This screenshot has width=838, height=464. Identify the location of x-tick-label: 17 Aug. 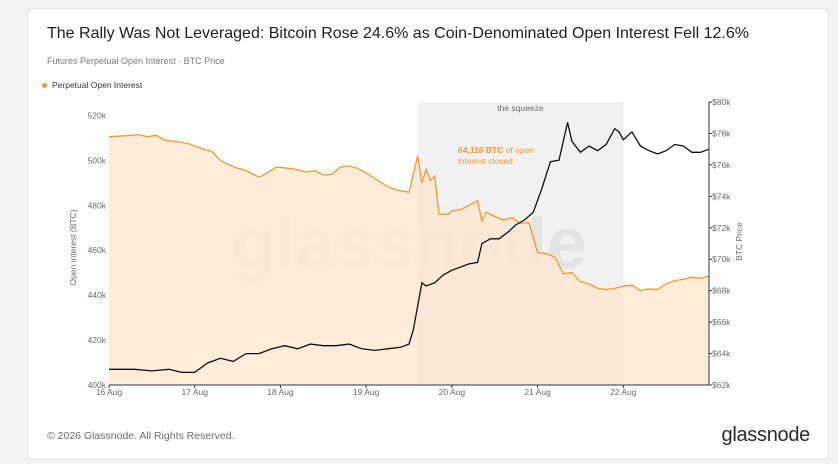
(194, 392).